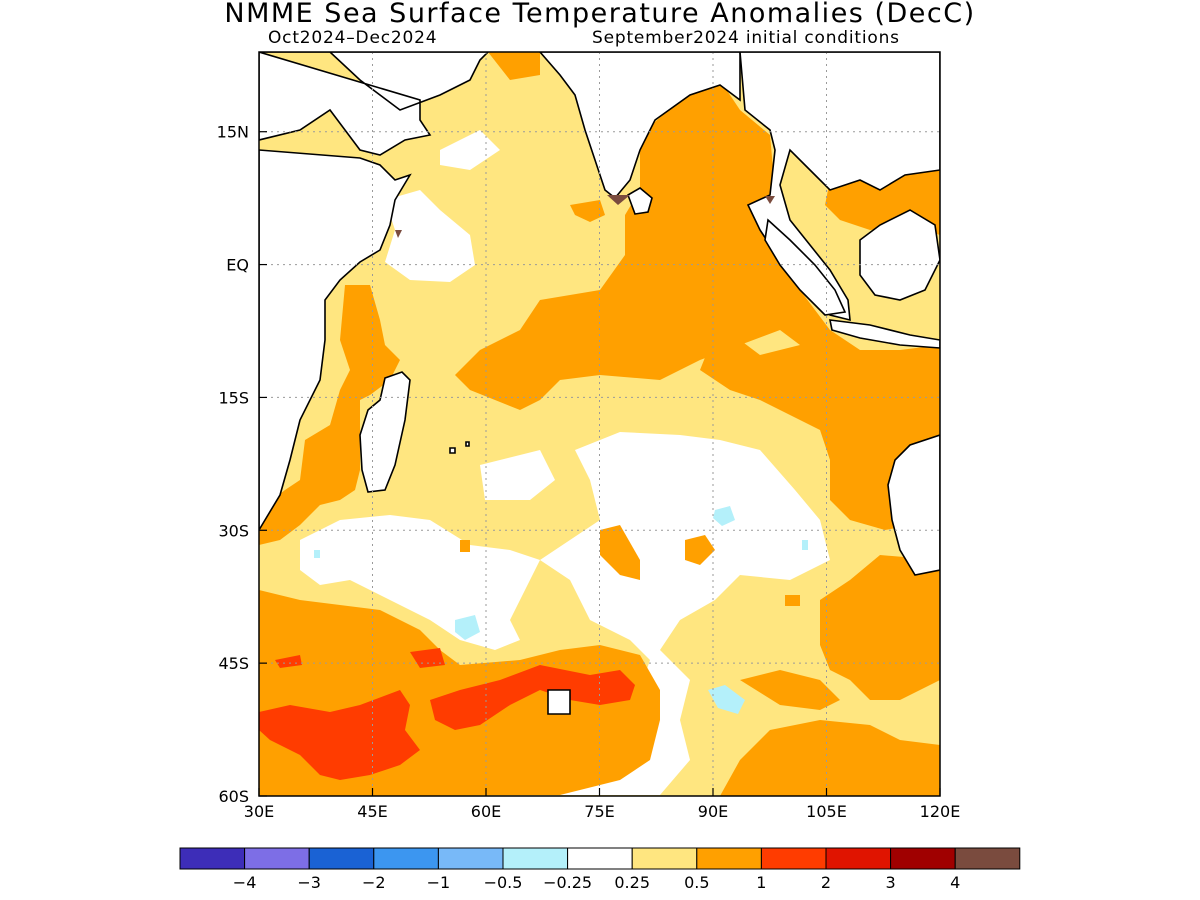 The image size is (1200, 900). Describe the element at coordinates (503, 882) in the screenshot. I see `colorbar-label: −0.5` at that location.